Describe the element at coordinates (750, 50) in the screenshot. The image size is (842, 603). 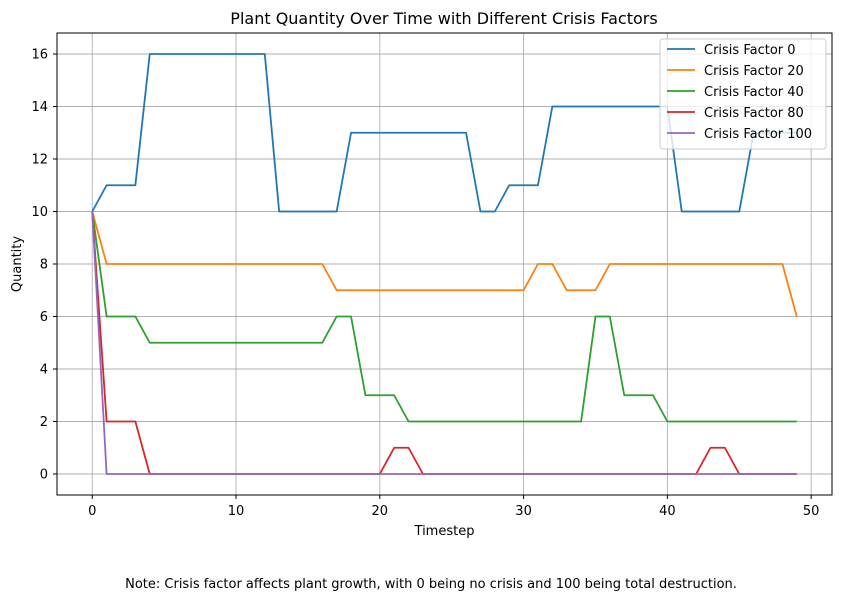
I see `legend-label: Crisis Factor 0` at that location.